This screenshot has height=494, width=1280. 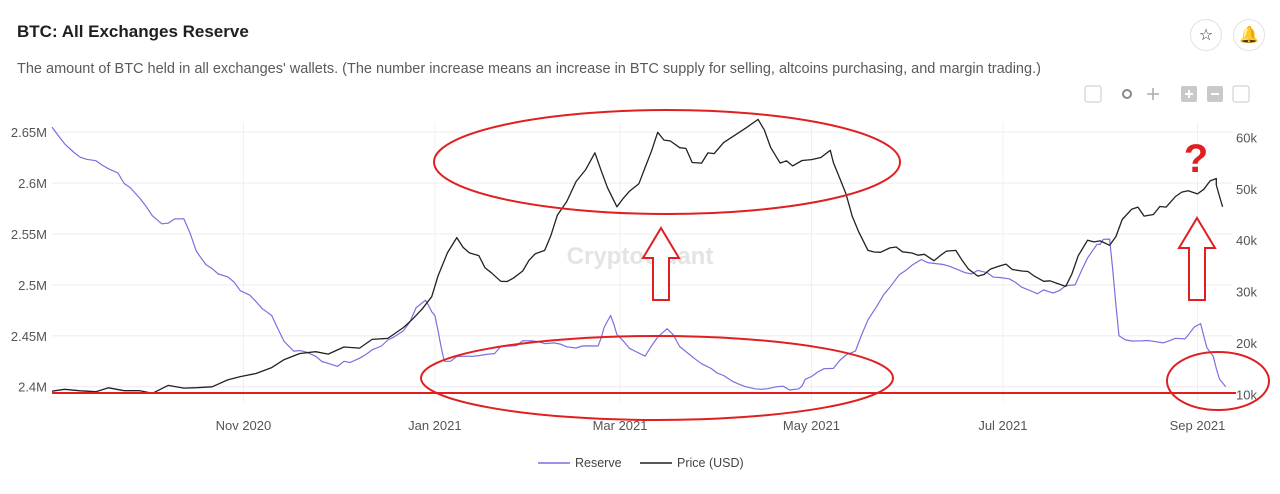 I want to click on y-right-tick-label: 40k, so click(x=1246, y=240).